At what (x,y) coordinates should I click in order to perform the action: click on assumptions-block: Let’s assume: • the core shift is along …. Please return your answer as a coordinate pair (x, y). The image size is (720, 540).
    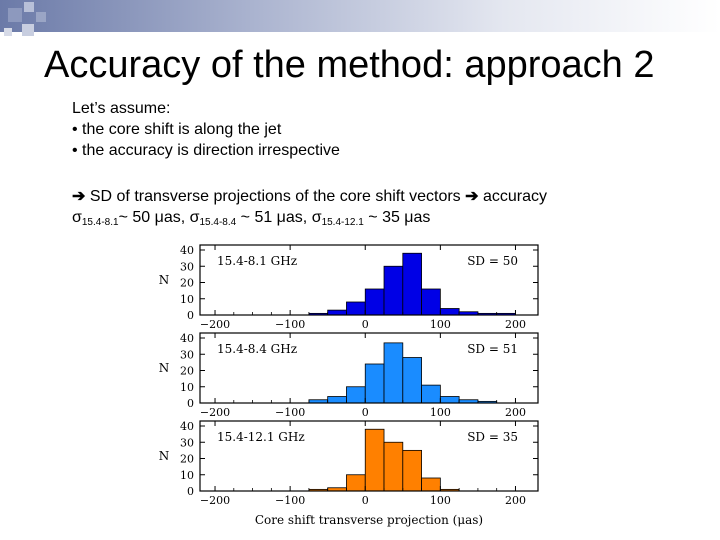
    Looking at the image, I should click on (206, 129).